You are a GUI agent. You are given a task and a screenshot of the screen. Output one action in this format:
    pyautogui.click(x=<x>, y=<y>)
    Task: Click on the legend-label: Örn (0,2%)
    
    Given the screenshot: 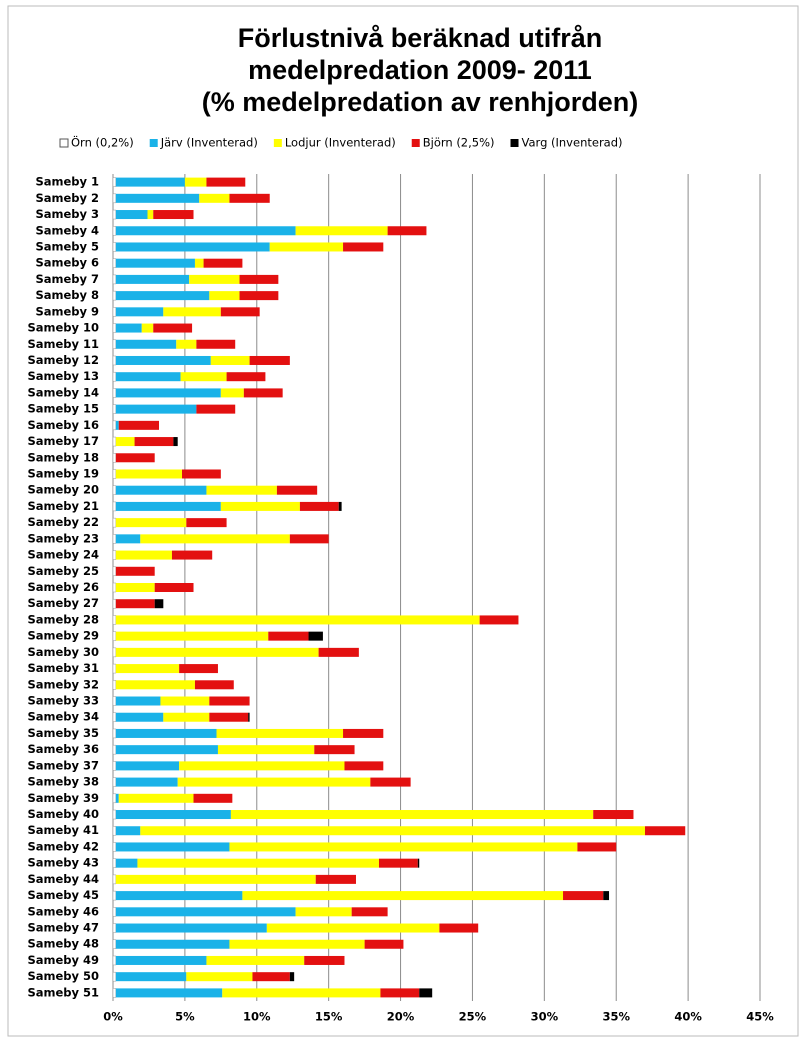 What is the action you would take?
    pyautogui.click(x=102, y=142)
    